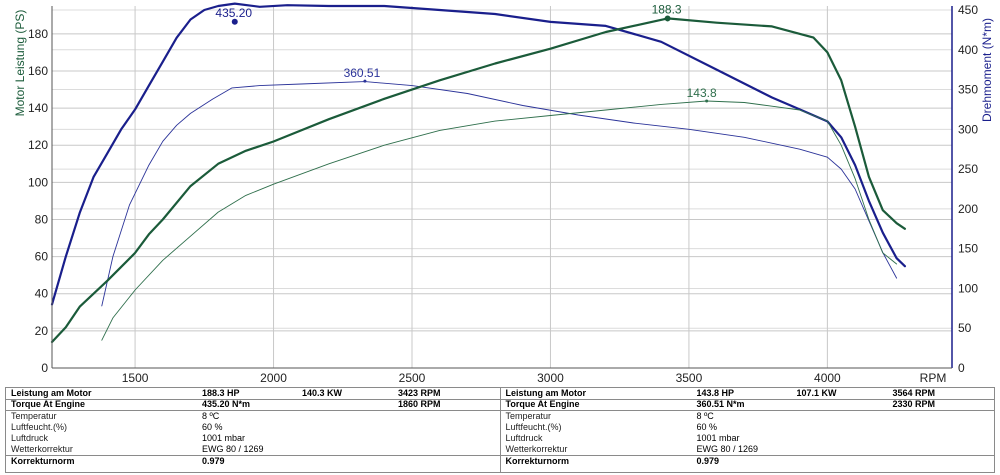 The height and width of the screenshot is (475, 1000). I want to click on y-left-tick-label: 140, so click(38, 108).